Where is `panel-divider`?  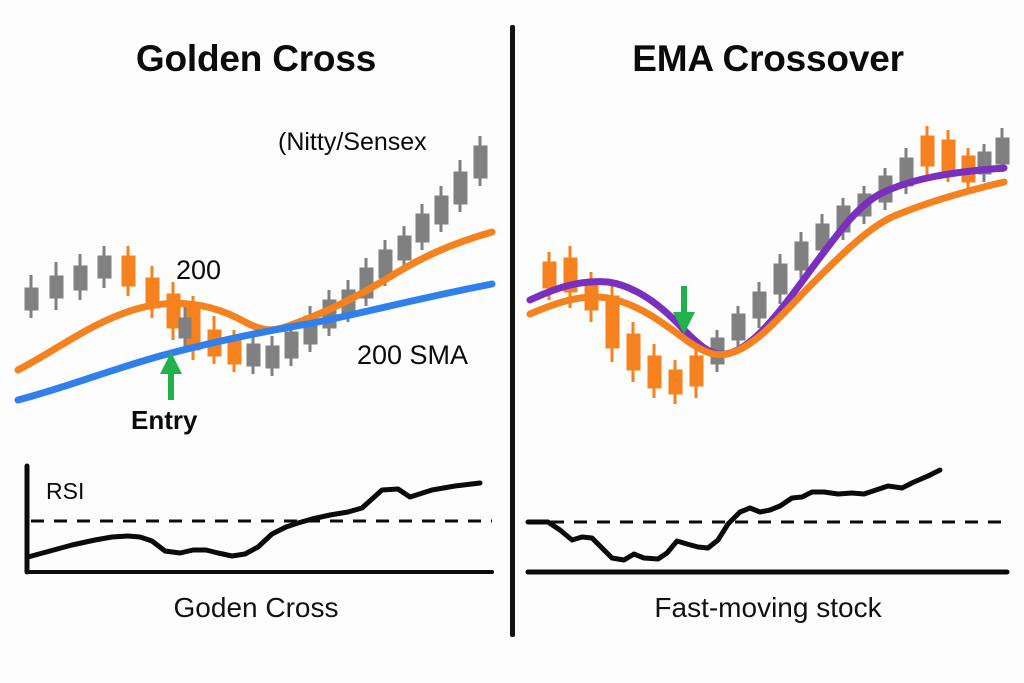
panel-divider is located at coordinates (512, 331).